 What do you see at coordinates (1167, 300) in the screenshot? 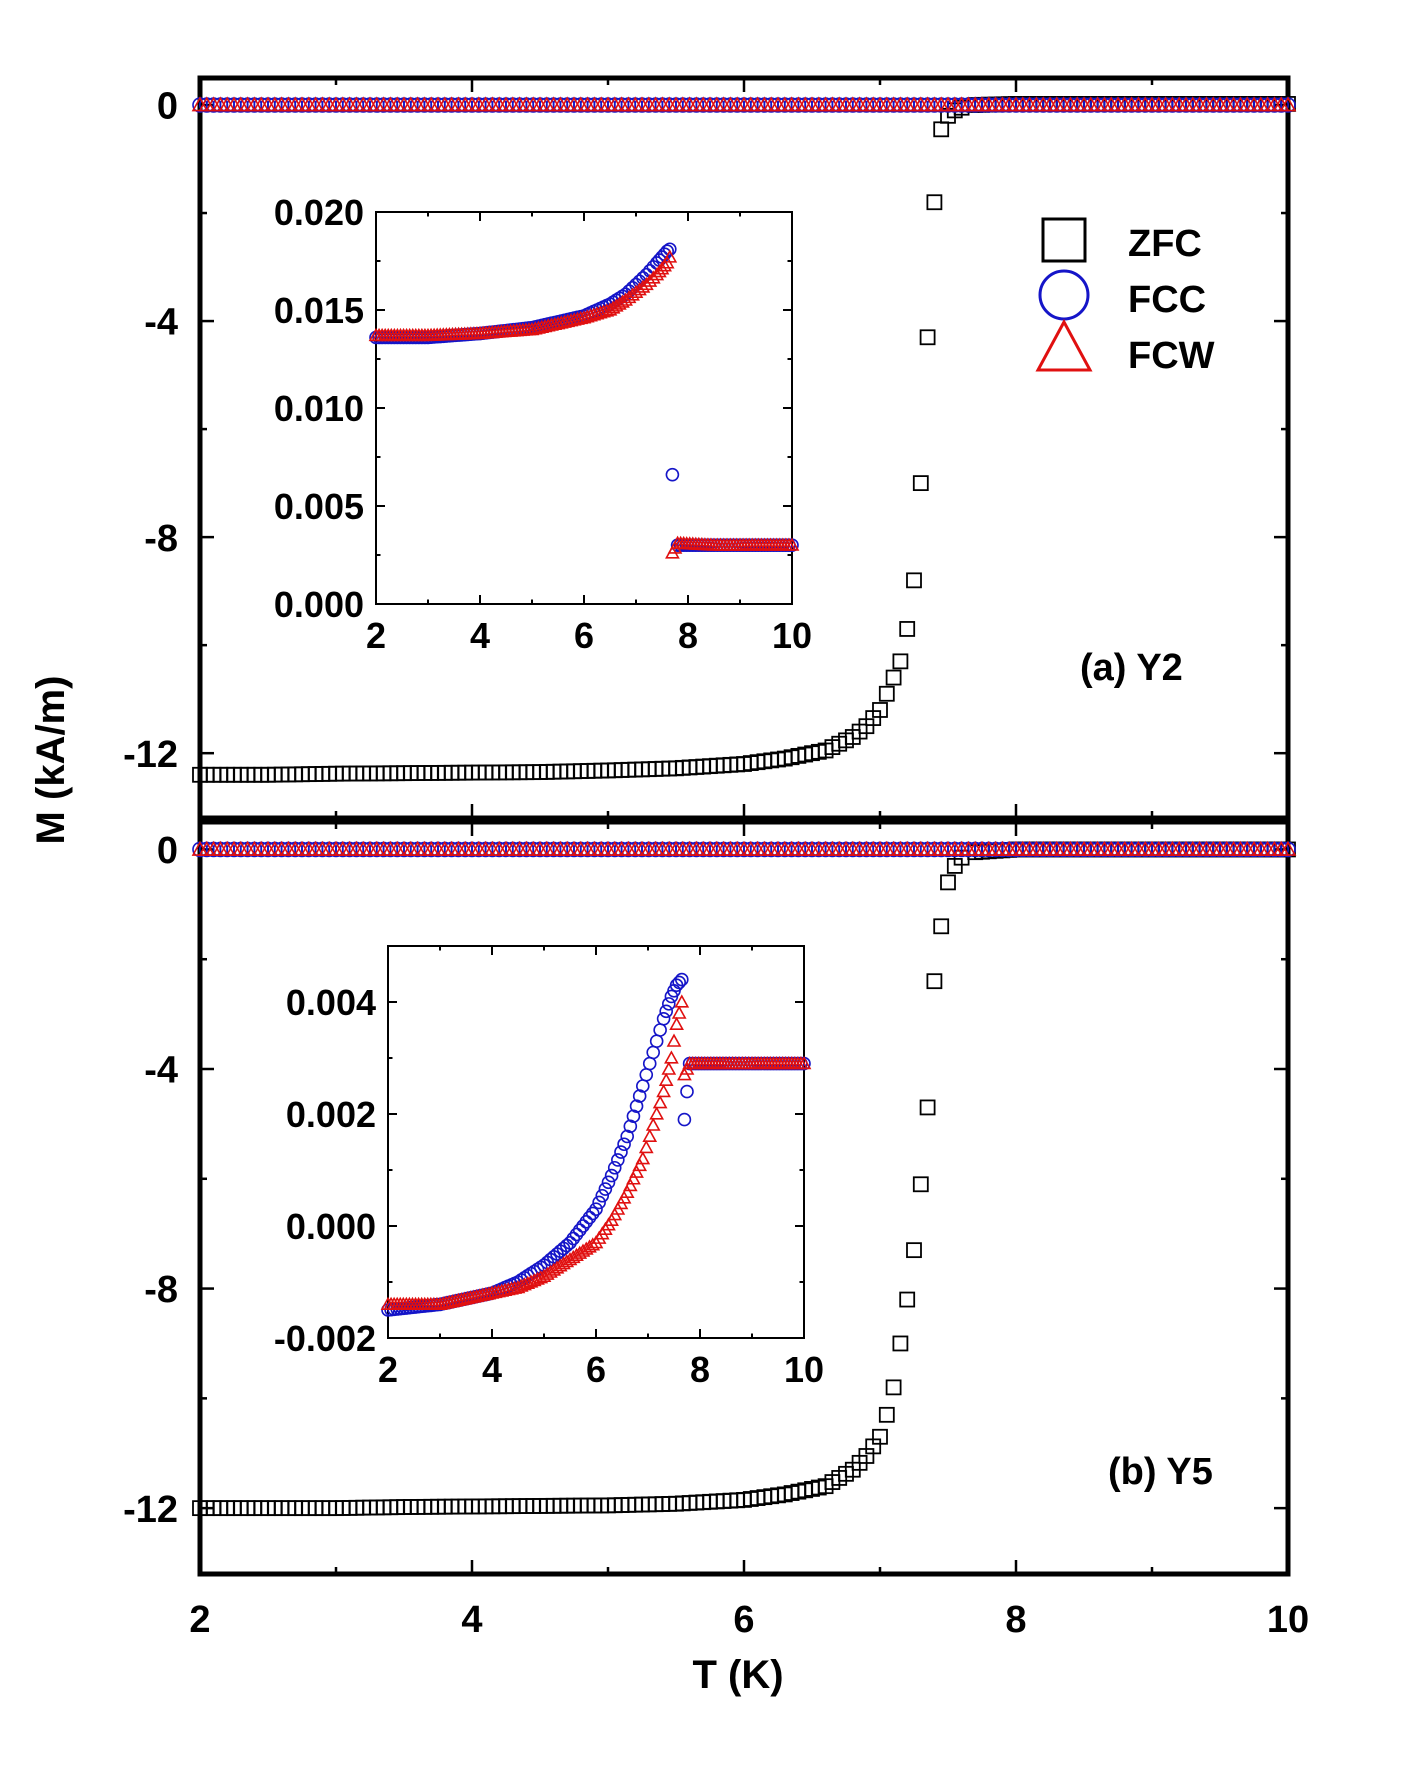
I see `legend-label-fcc: FCC` at bounding box center [1167, 300].